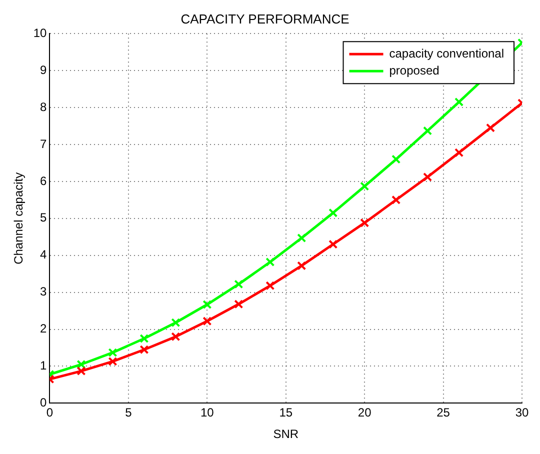 The image size is (540, 454). What do you see at coordinates (446, 53) in the screenshot?
I see `legend-label: capacity conventional` at bounding box center [446, 53].